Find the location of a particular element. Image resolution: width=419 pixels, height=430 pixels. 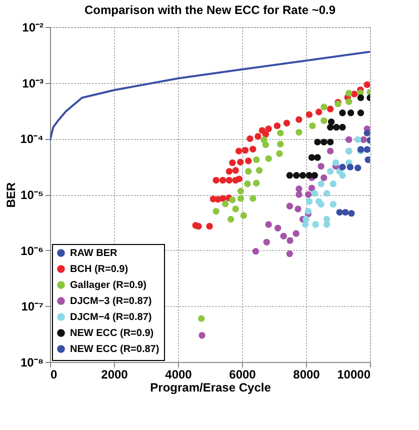

x-tick-label: 2000 is located at coordinates (114, 375).